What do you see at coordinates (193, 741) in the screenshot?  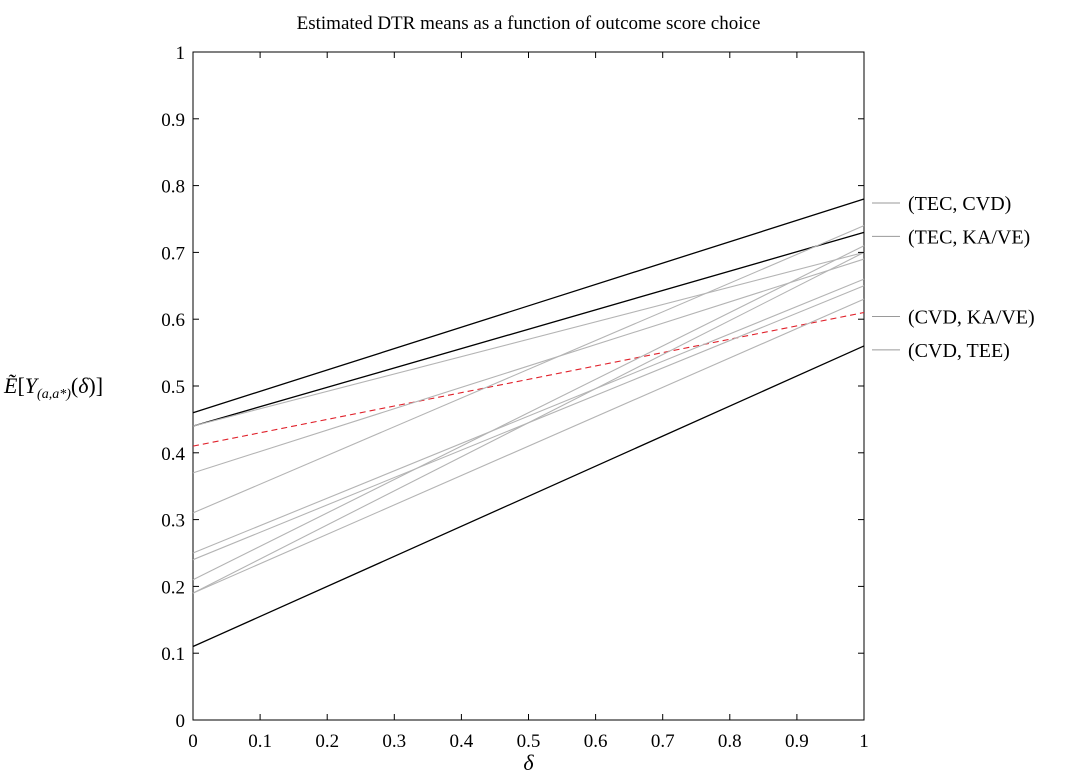 I see `x-tick-label-0: 0` at bounding box center [193, 741].